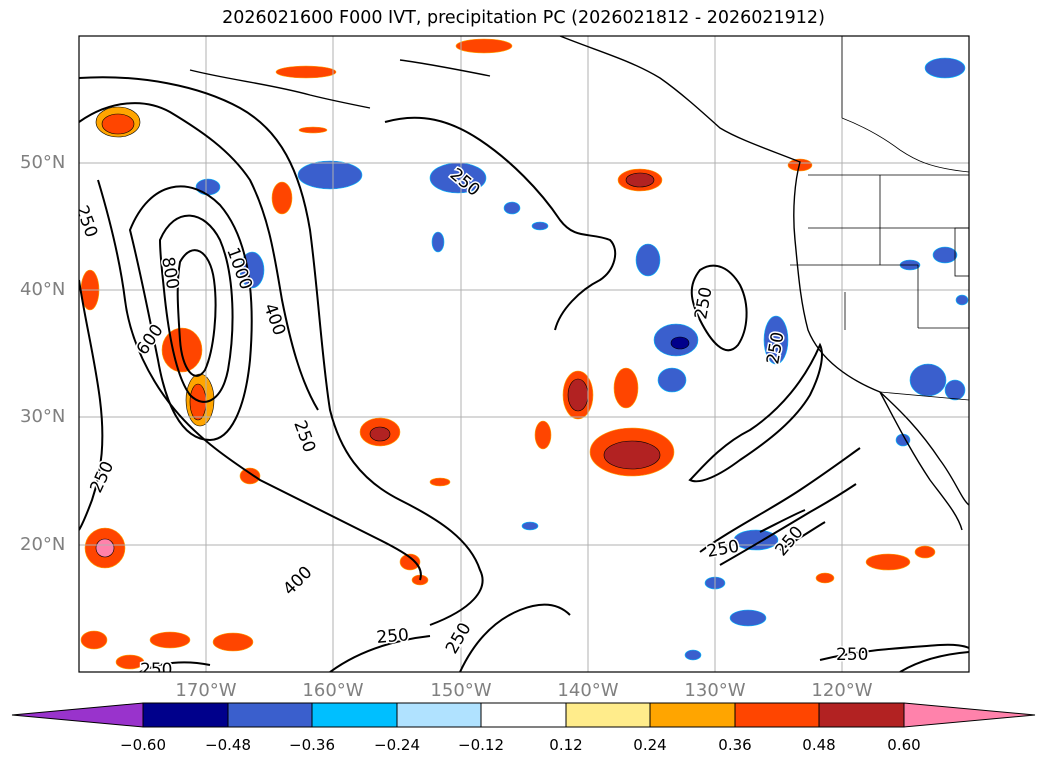 Image resolution: width=1047 pixels, height=765 pixels. I want to click on lat-label-50n: 50°N, so click(43, 162).